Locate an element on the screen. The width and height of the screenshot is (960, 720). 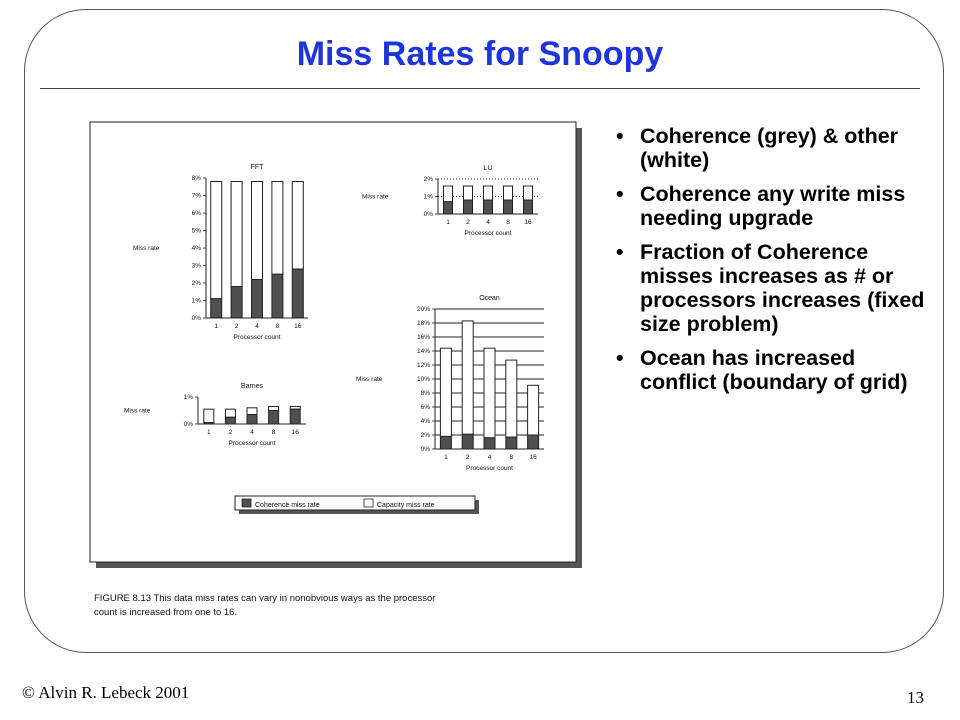
bullet-text: Coherence (grey) & other (white) is located at coordinates (769, 148).